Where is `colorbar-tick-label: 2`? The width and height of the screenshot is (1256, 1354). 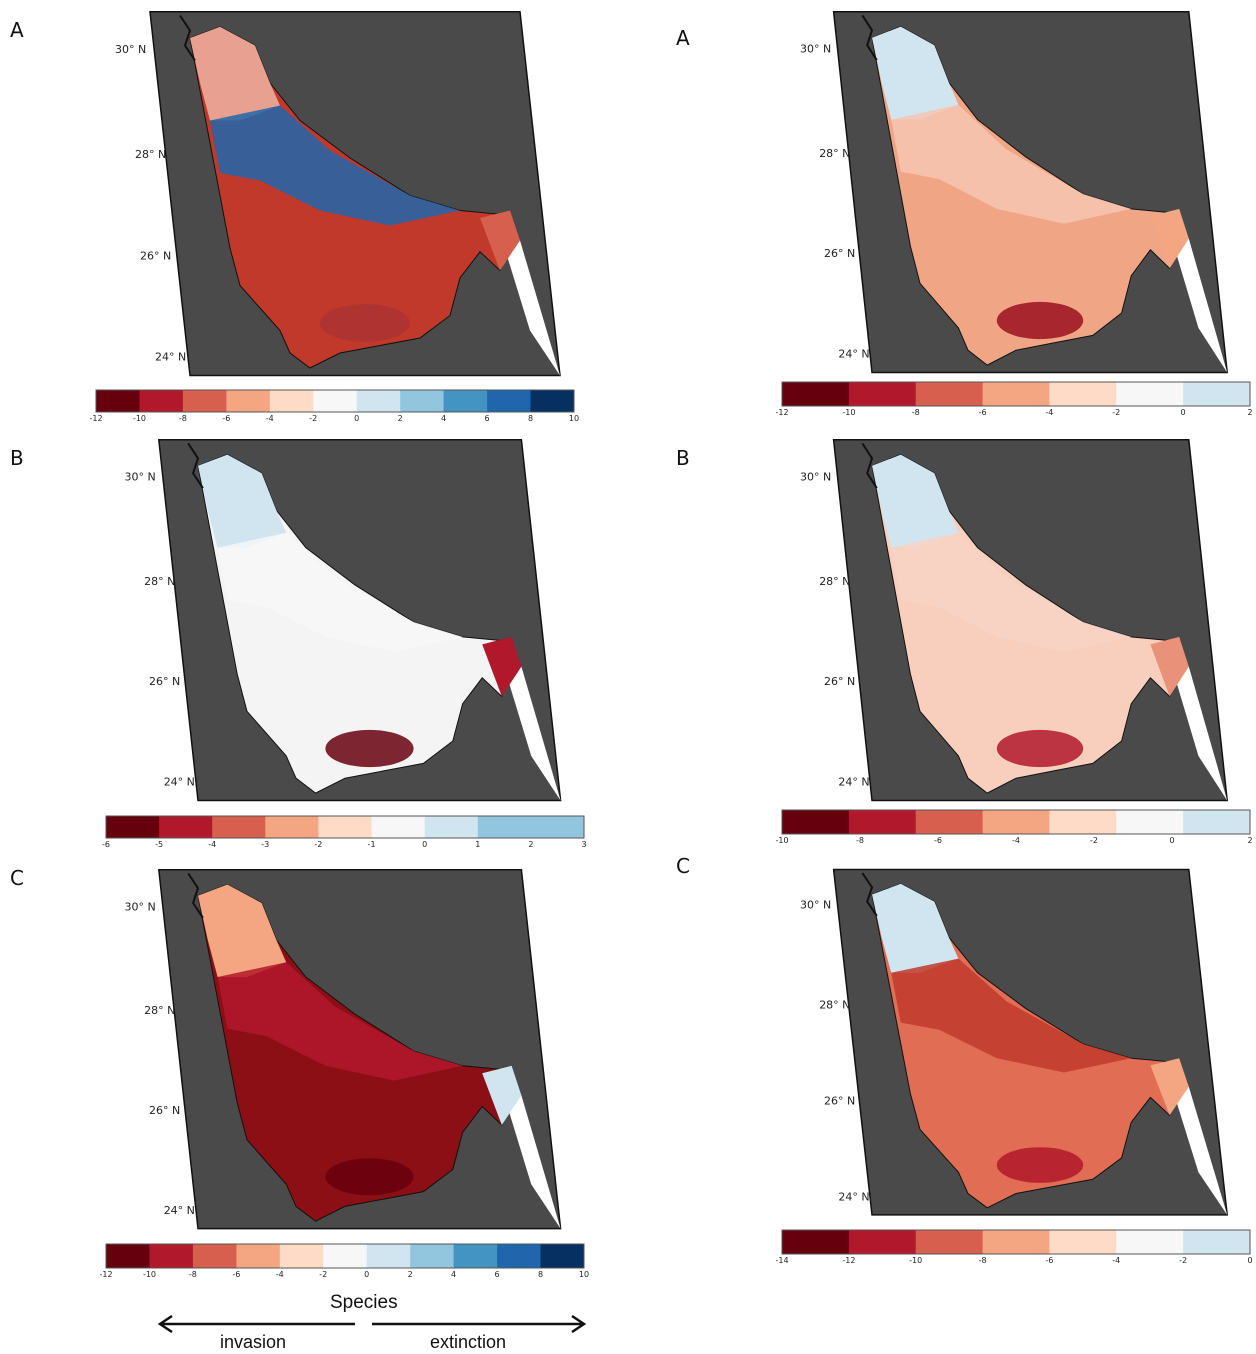 colorbar-tick-label: 2 is located at coordinates (530, 844).